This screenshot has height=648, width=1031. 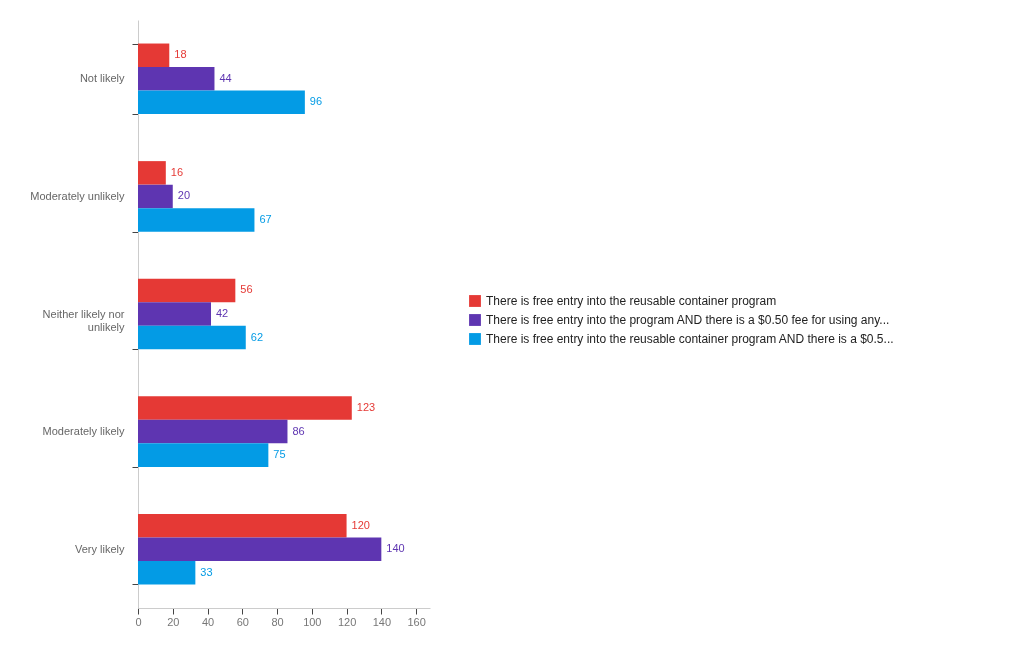 I want to click on data-label: 75, so click(x=279, y=454).